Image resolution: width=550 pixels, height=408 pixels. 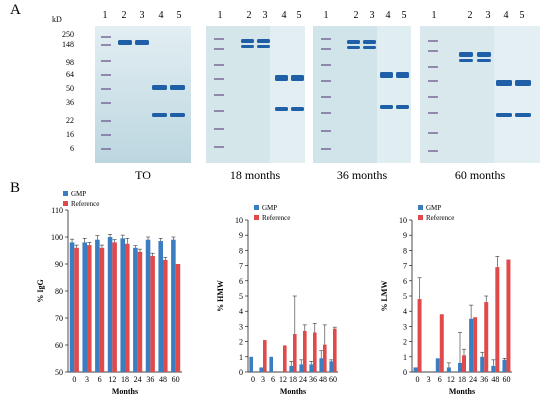 I want to click on gel3-lane4: 4, so click(x=388, y=15).